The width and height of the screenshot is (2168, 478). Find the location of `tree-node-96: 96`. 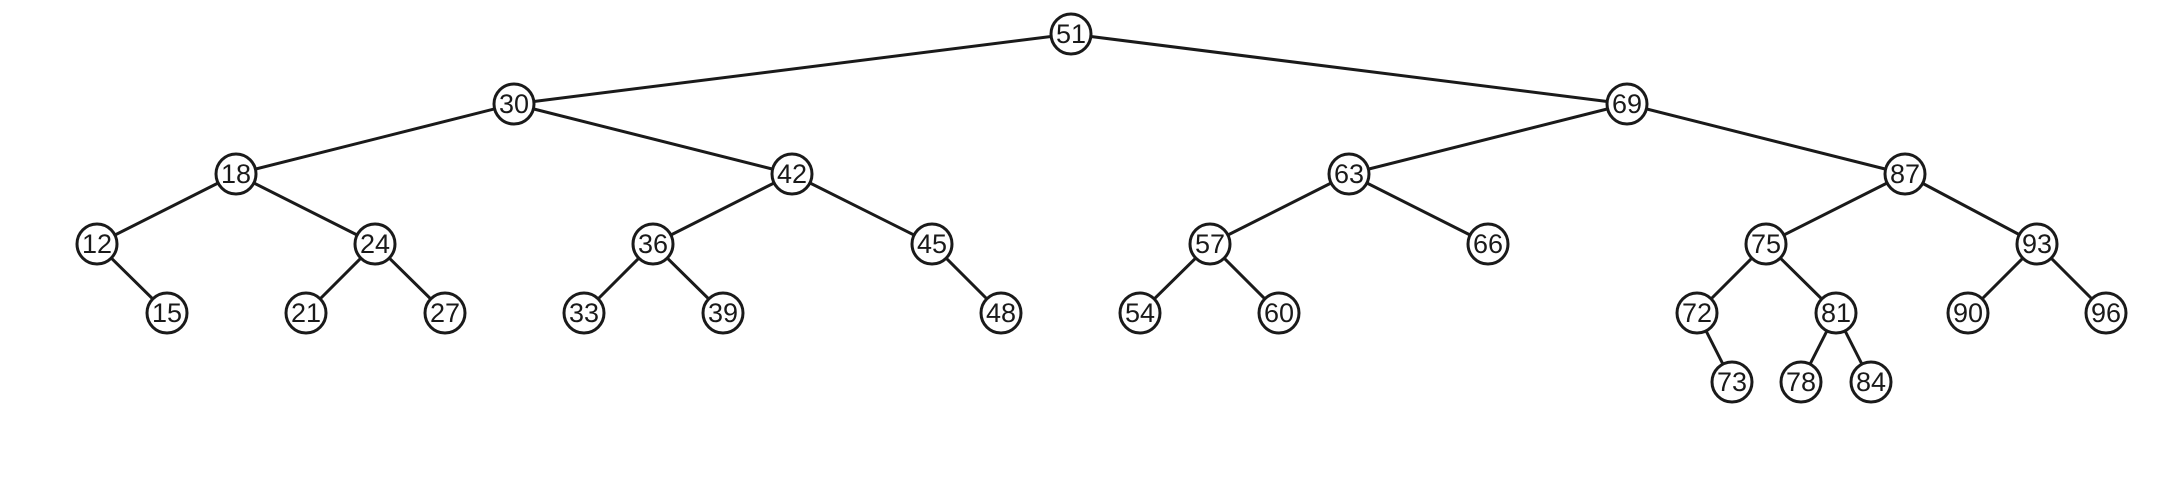

tree-node-96: 96 is located at coordinates (2106, 313).